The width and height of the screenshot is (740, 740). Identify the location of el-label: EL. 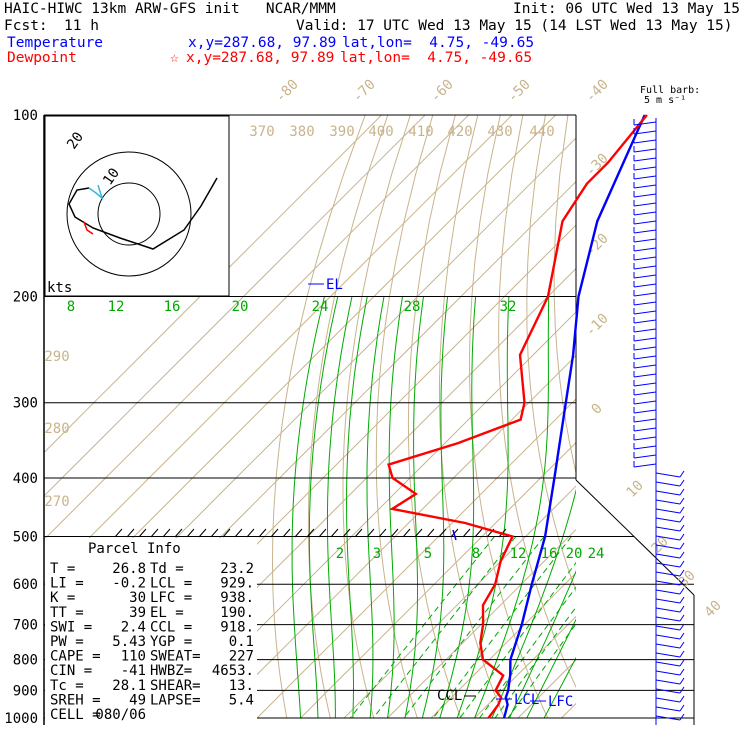
(334, 285).